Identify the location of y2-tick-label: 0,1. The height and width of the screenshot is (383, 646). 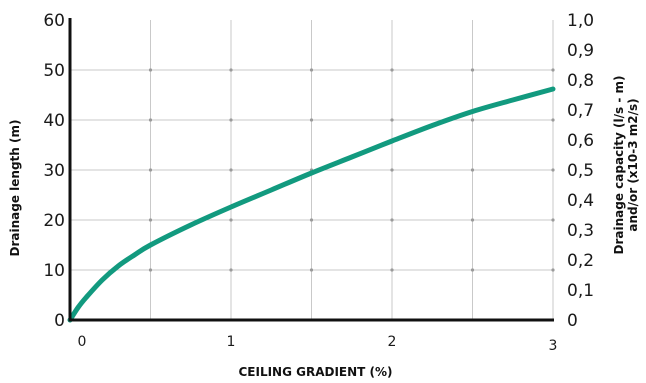
(580, 291).